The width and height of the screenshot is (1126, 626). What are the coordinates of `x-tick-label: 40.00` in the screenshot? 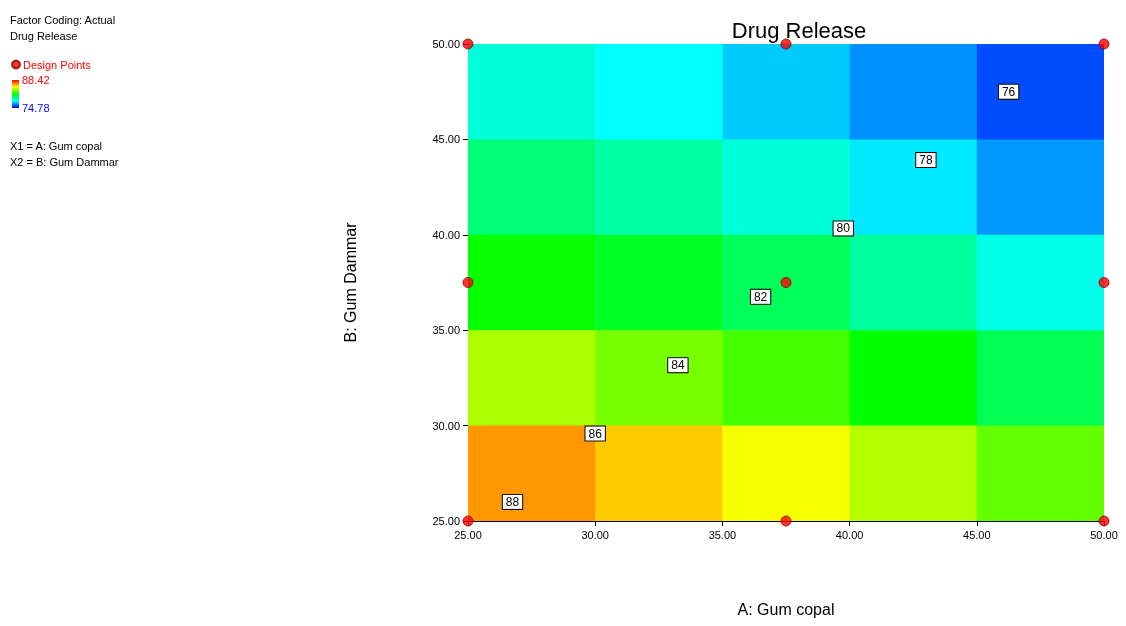 It's located at (849, 534).